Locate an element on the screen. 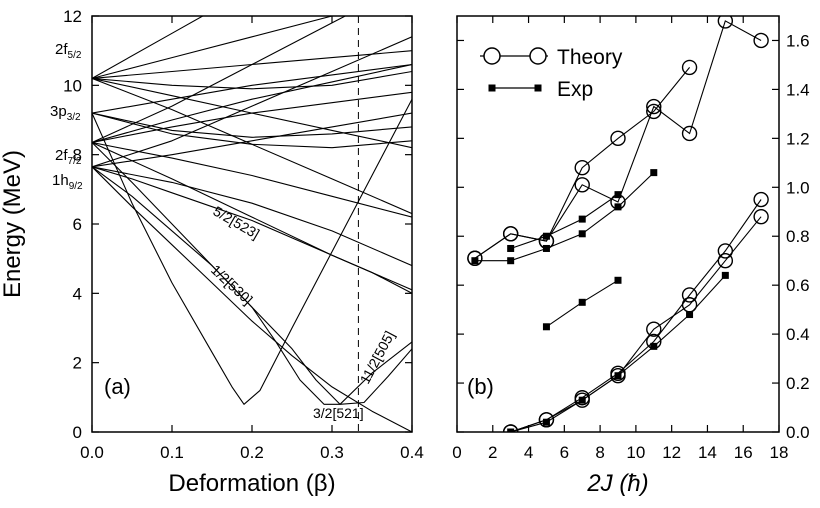  panel-b-x-tick-label: 16 is located at coordinates (743, 452).